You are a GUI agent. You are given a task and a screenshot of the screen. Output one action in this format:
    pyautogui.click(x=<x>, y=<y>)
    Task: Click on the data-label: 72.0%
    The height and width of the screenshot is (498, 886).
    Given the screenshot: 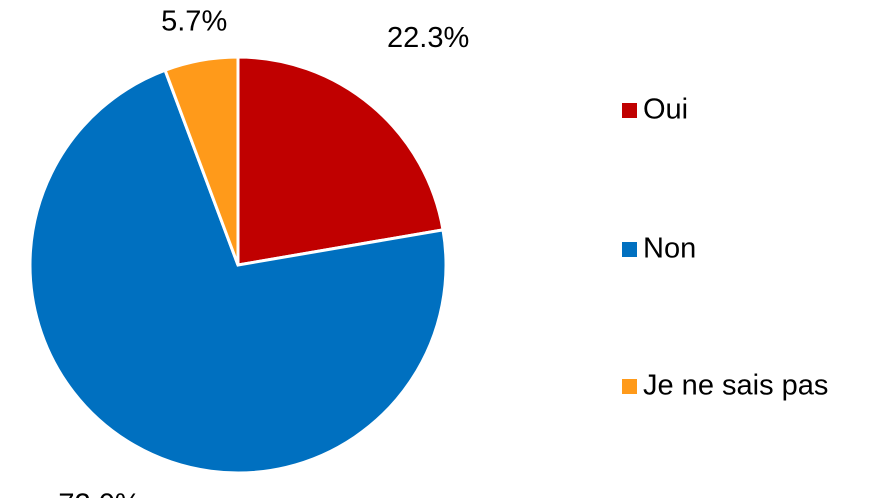 What is the action you would take?
    pyautogui.click(x=99, y=493)
    